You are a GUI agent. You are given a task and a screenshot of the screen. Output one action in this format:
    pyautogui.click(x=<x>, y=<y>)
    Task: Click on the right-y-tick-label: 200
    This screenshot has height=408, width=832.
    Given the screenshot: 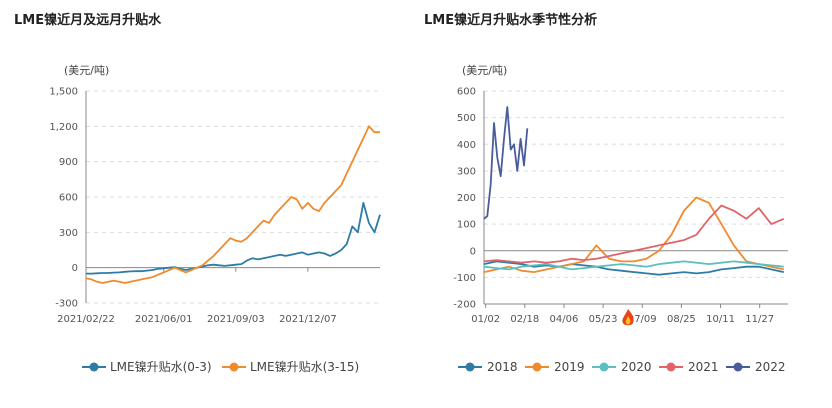 What is the action you would take?
    pyautogui.click(x=466, y=198)
    